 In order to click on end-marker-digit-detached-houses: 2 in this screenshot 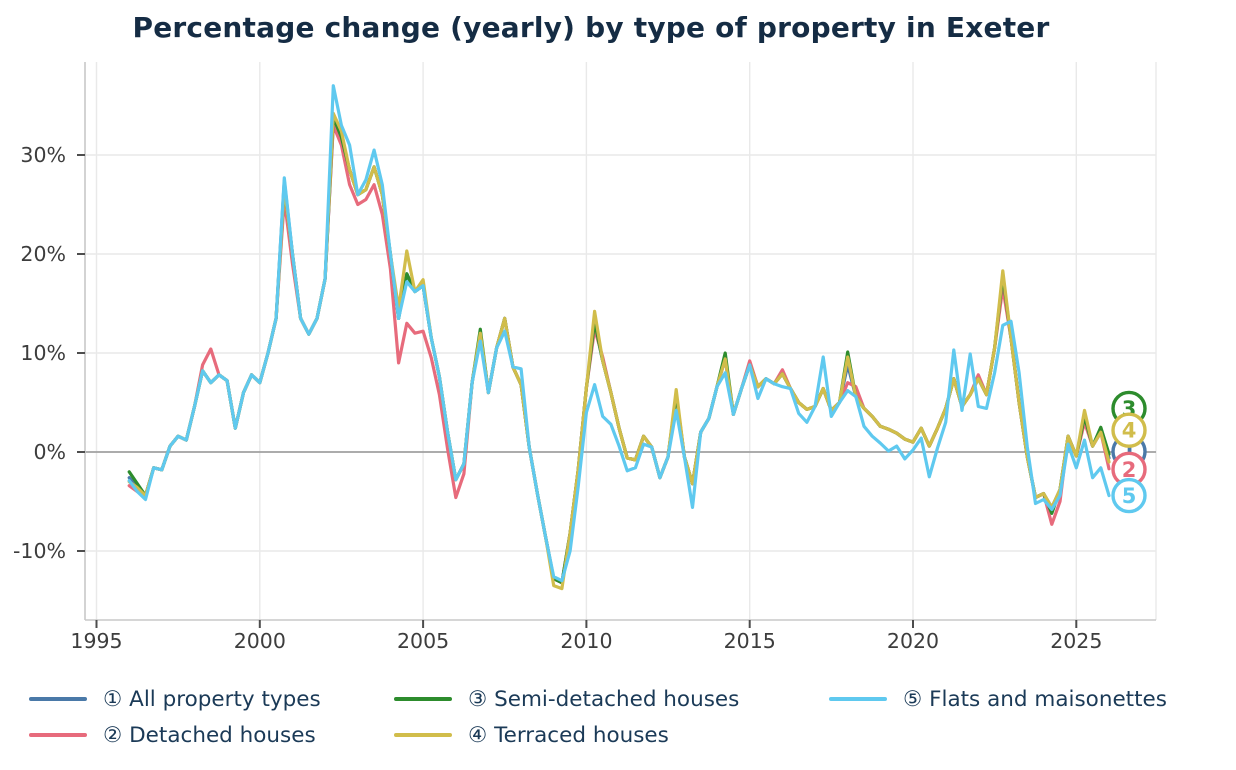, I will do `click(1129, 470)`.